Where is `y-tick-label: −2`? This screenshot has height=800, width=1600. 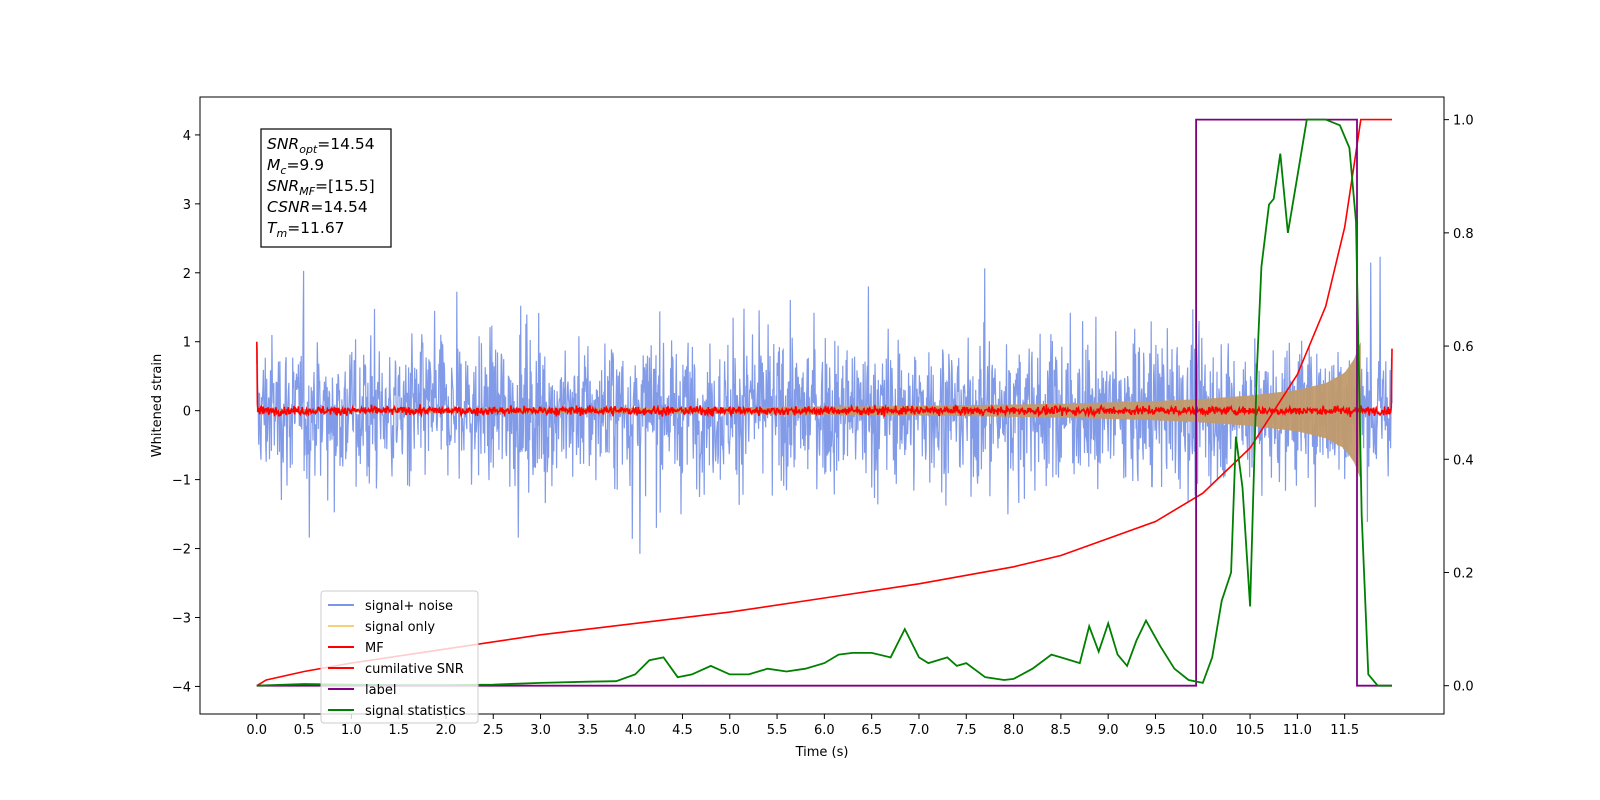
y-tick-label: −2 is located at coordinates (181, 550).